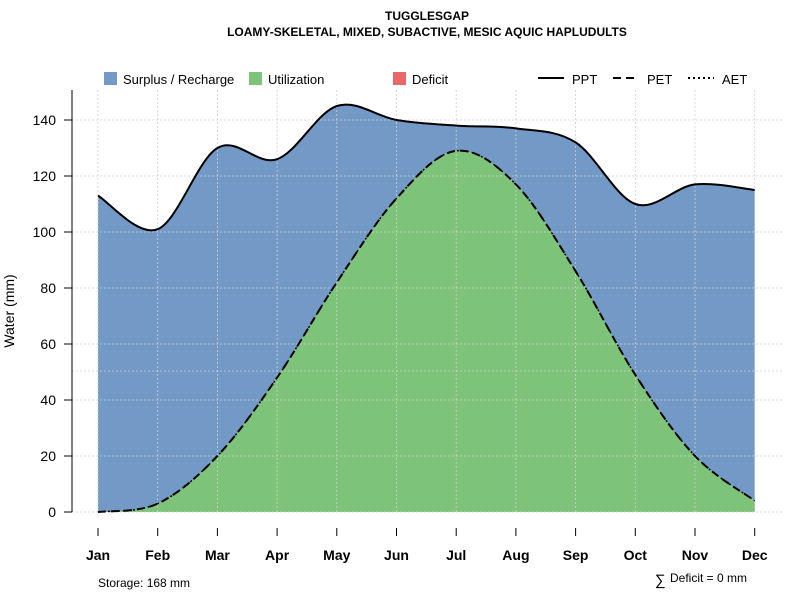 The height and width of the screenshot is (600, 800). Describe the element at coordinates (430, 79) in the screenshot. I see `legend-label: Deficit` at that location.